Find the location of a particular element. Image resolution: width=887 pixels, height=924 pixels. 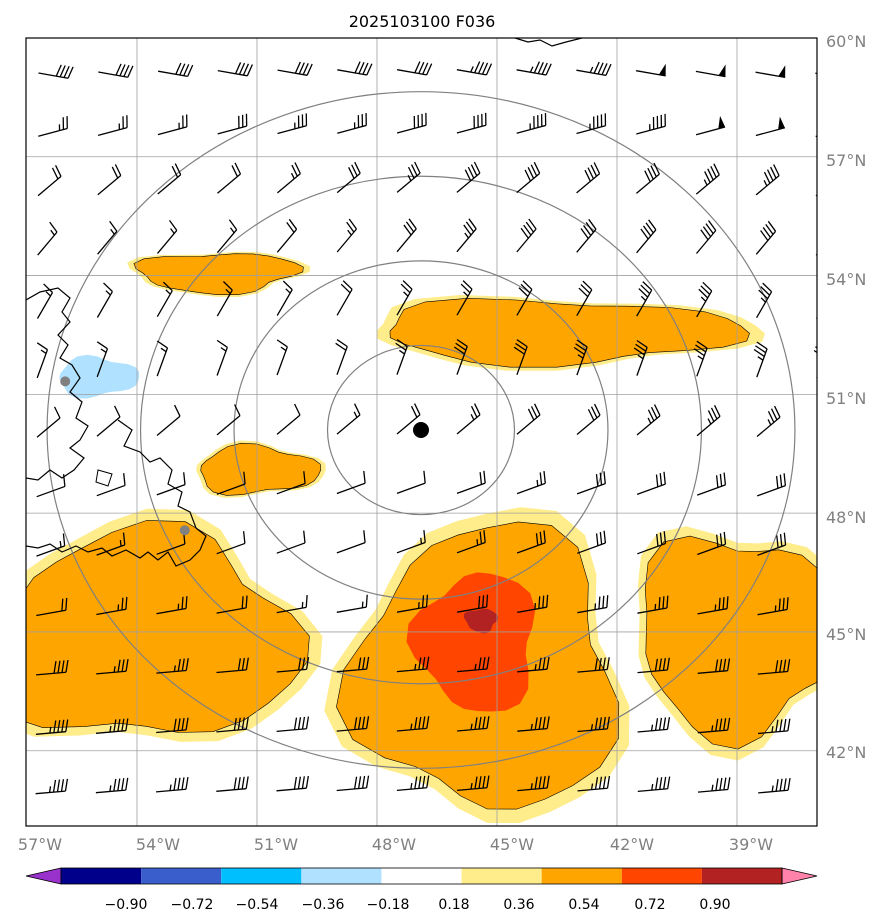

lon-label: 51°W is located at coordinates (276, 844).